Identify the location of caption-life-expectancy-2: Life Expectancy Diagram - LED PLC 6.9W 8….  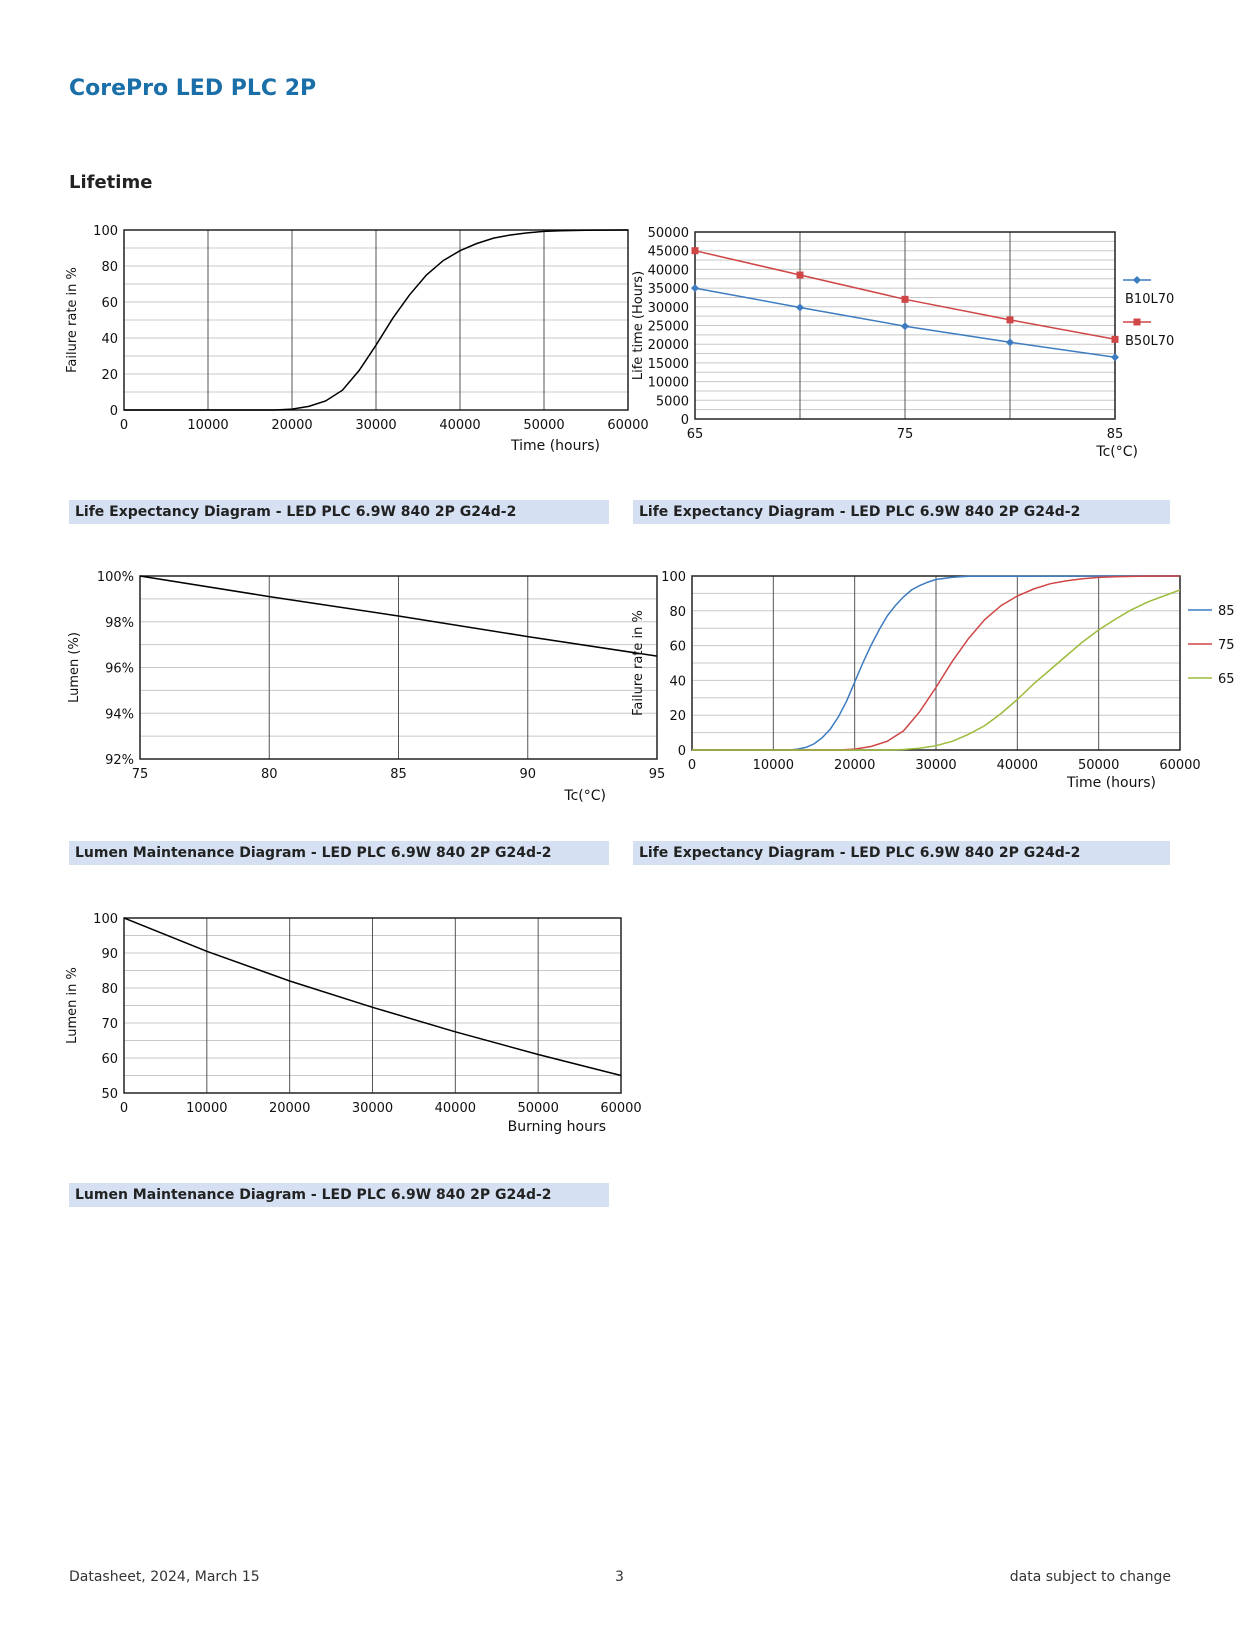
(901, 512).